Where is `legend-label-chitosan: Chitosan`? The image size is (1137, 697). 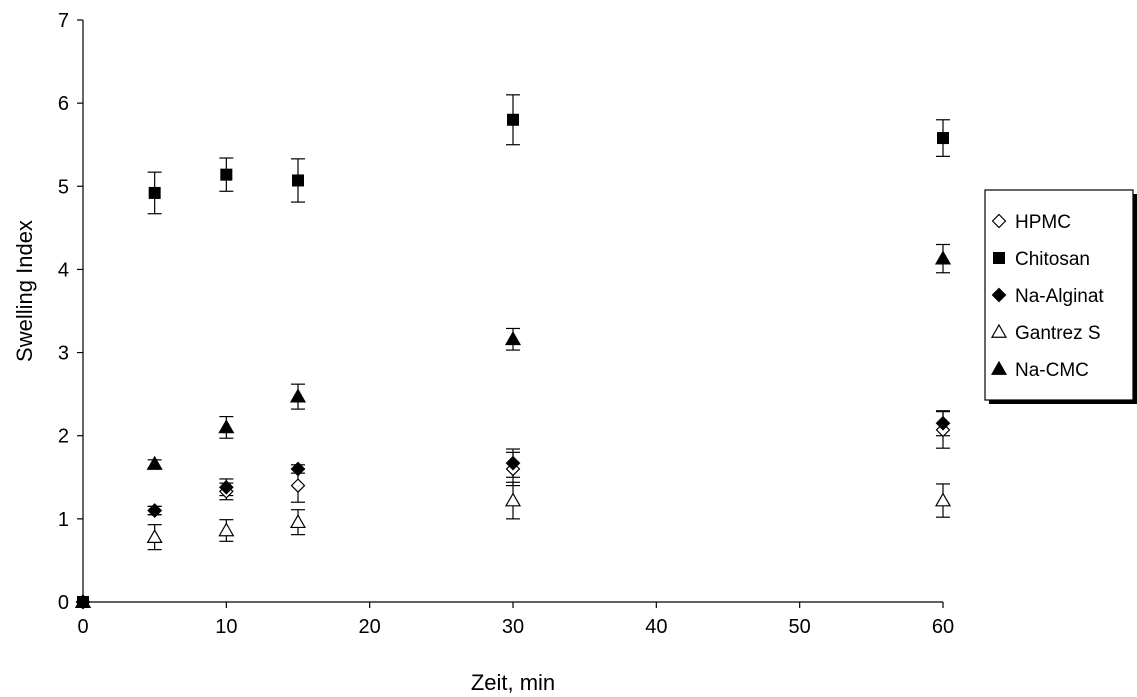
legend-label-chitosan: Chitosan is located at coordinates (1052, 259).